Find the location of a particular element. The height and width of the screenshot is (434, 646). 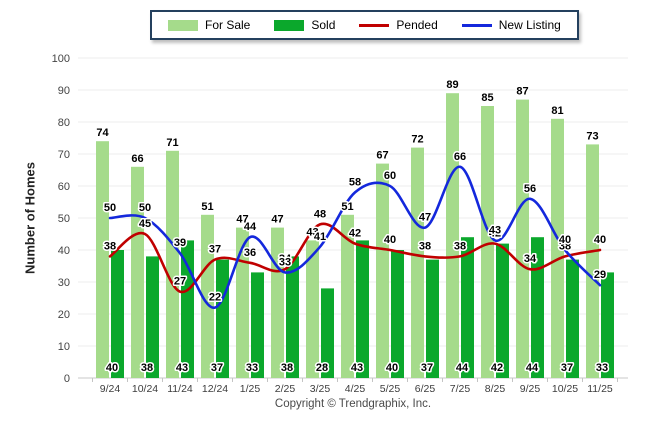

y-tick-label: 30 is located at coordinates (64, 283).